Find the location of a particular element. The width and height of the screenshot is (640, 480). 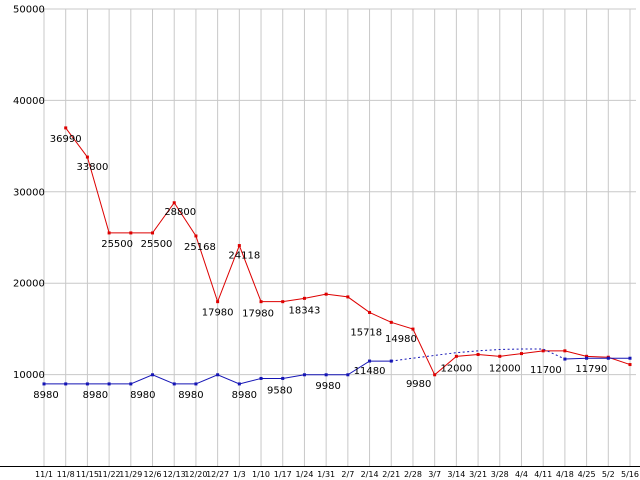

value-label: 24118 is located at coordinates (244, 256).